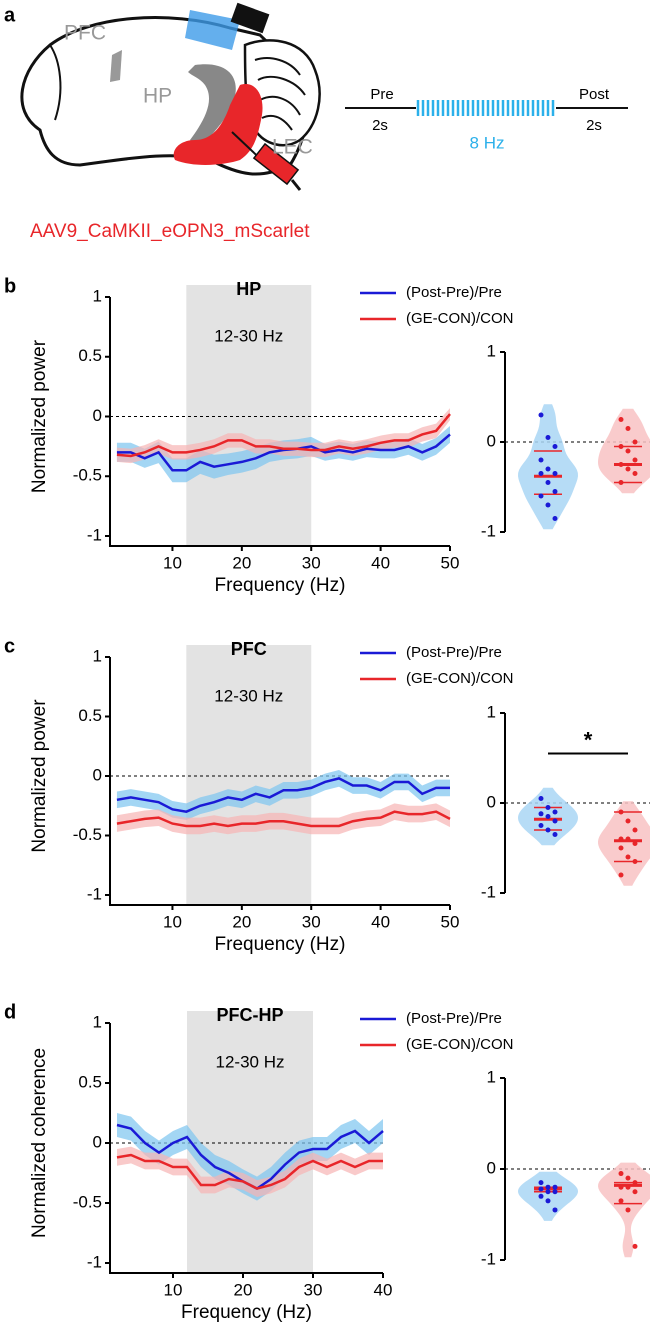  I want to click on x-axis-label: Frequency (Hz), so click(280, 944).